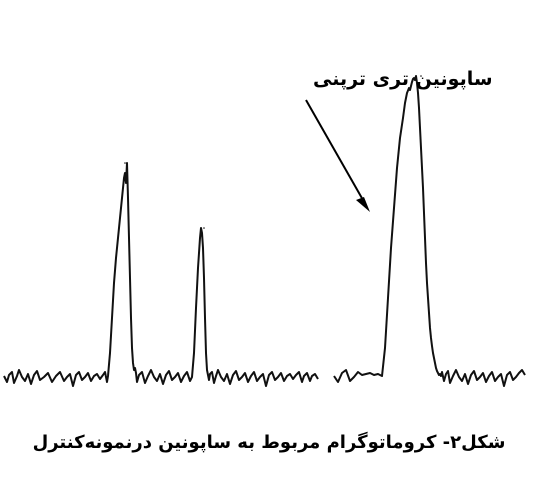  I want to click on annotation-layer: ساپونین تری ترپنی, so click(399, 140).